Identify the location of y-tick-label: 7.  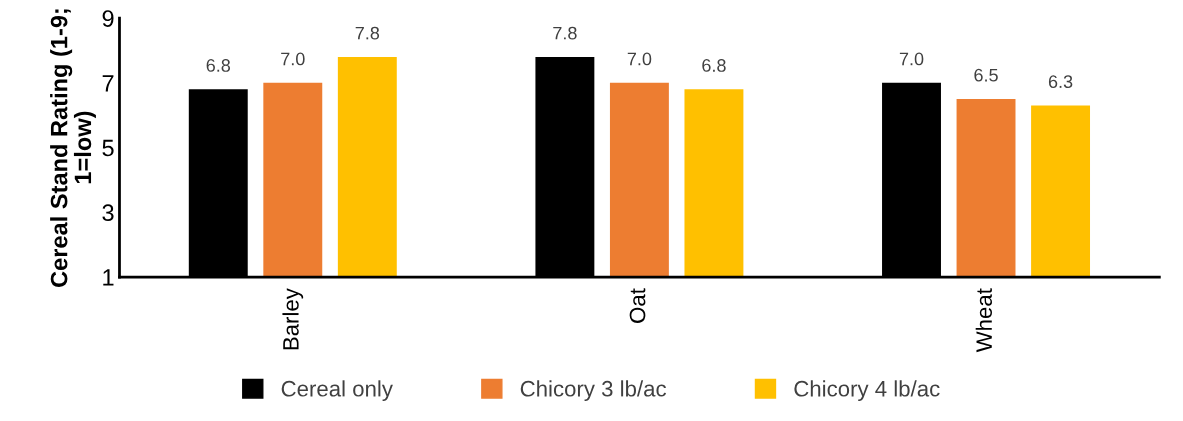
(108, 83).